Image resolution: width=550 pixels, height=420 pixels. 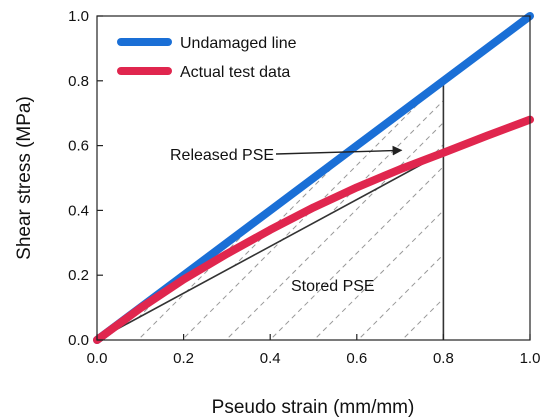 What do you see at coordinates (78, 275) in the screenshot?
I see `y-tick-label: 0.2` at bounding box center [78, 275].